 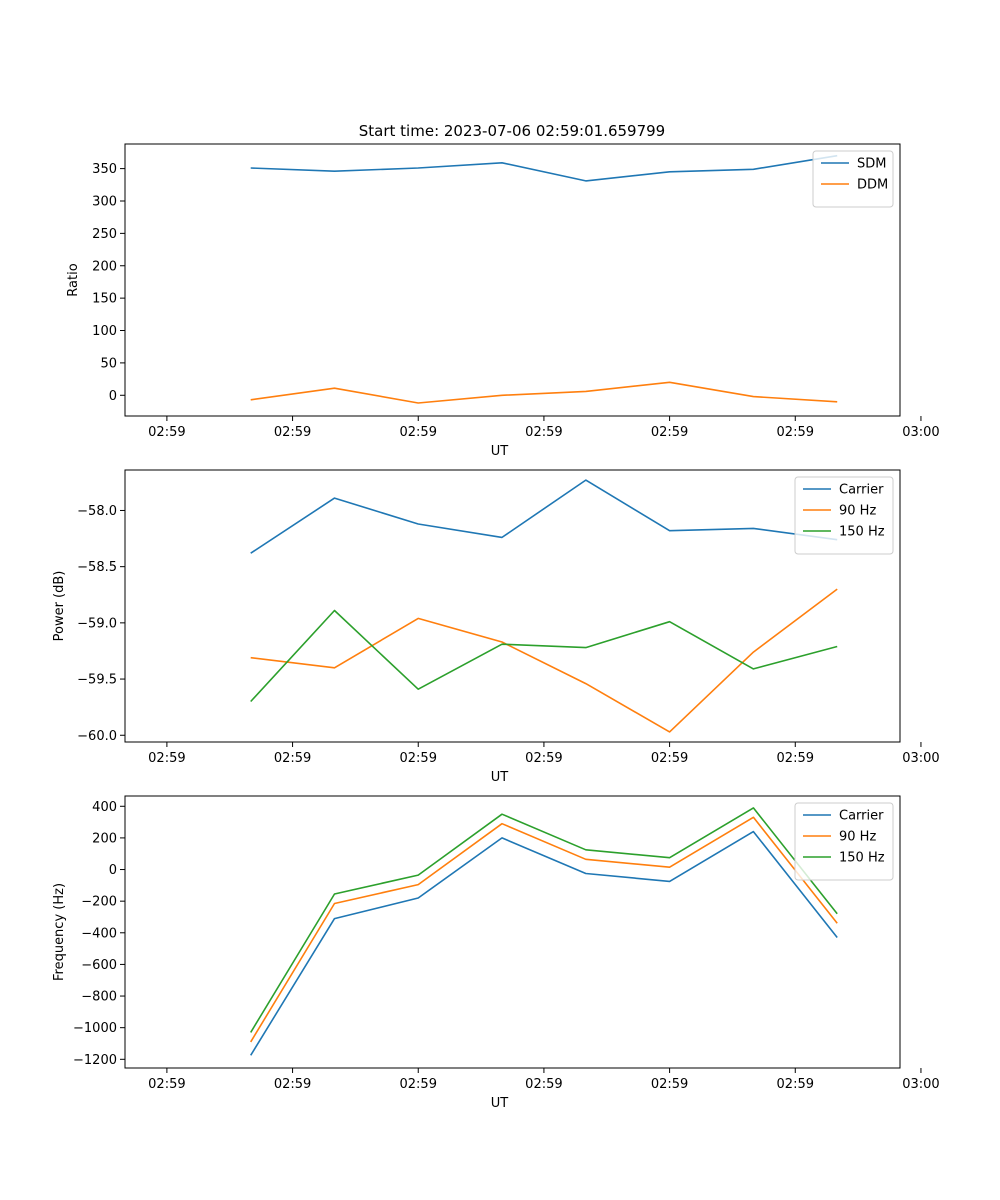 What do you see at coordinates (97, 623) in the screenshot?
I see `y-tick-label: −59.0` at bounding box center [97, 623].